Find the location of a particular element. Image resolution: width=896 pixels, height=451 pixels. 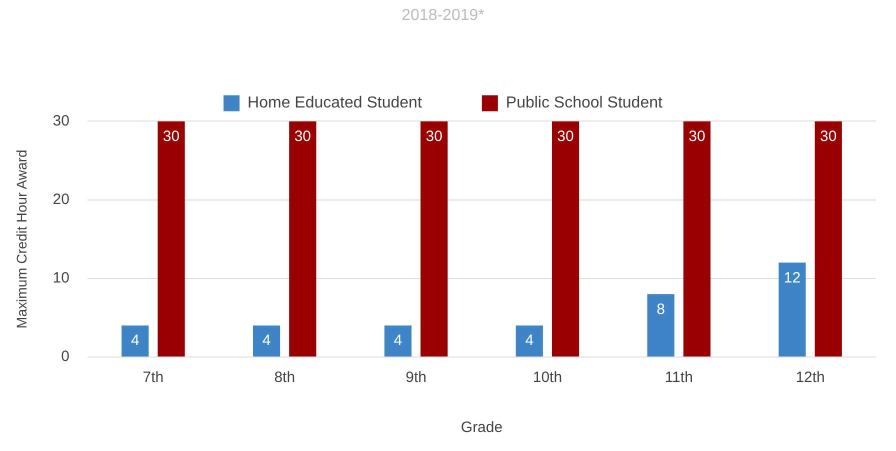

x-tick-label: 8th is located at coordinates (285, 377).